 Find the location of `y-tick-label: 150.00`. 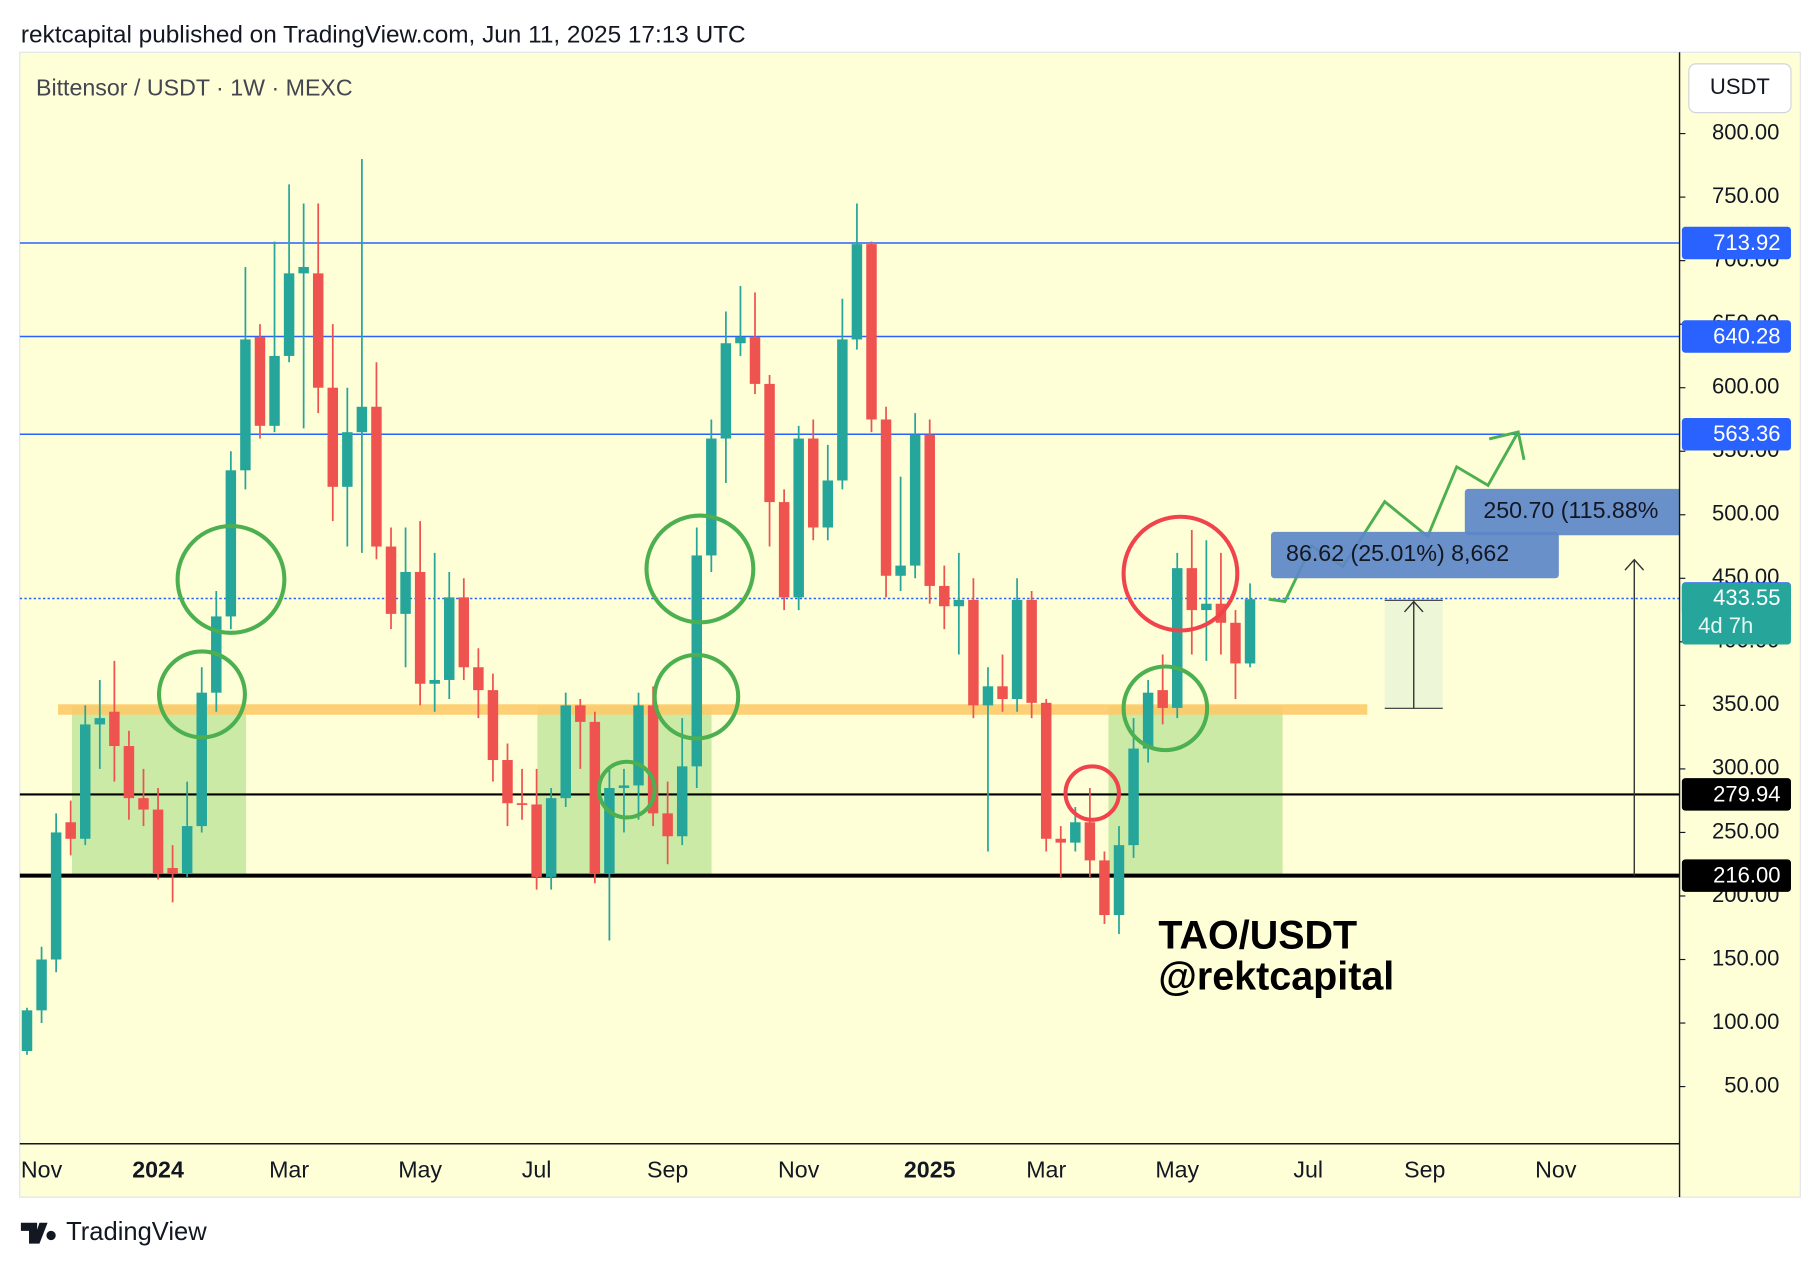

y-tick-label: 150.00 is located at coordinates (1745, 957).